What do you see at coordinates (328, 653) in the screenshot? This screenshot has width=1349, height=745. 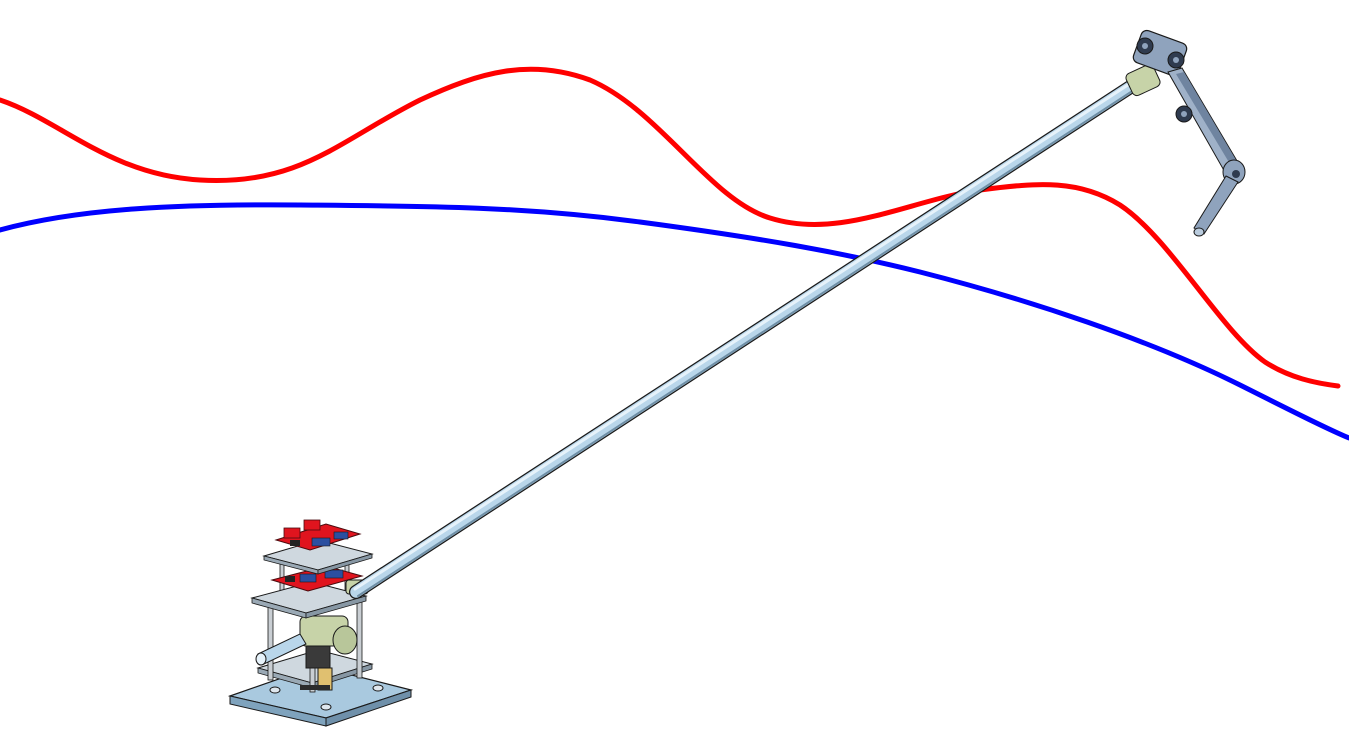 I see `motor-gearbox` at bounding box center [328, 653].